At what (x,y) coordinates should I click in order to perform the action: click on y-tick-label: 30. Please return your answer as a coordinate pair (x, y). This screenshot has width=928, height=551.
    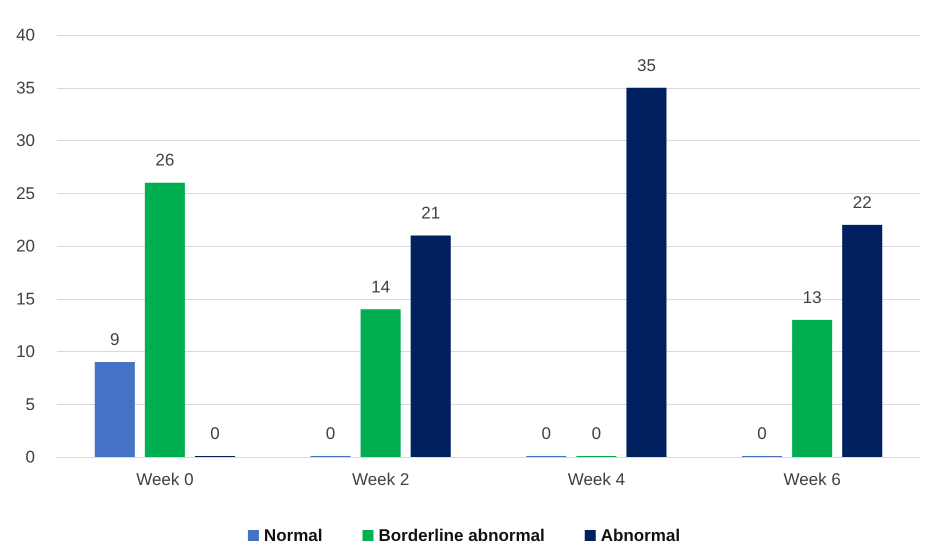
    Looking at the image, I should click on (25, 140).